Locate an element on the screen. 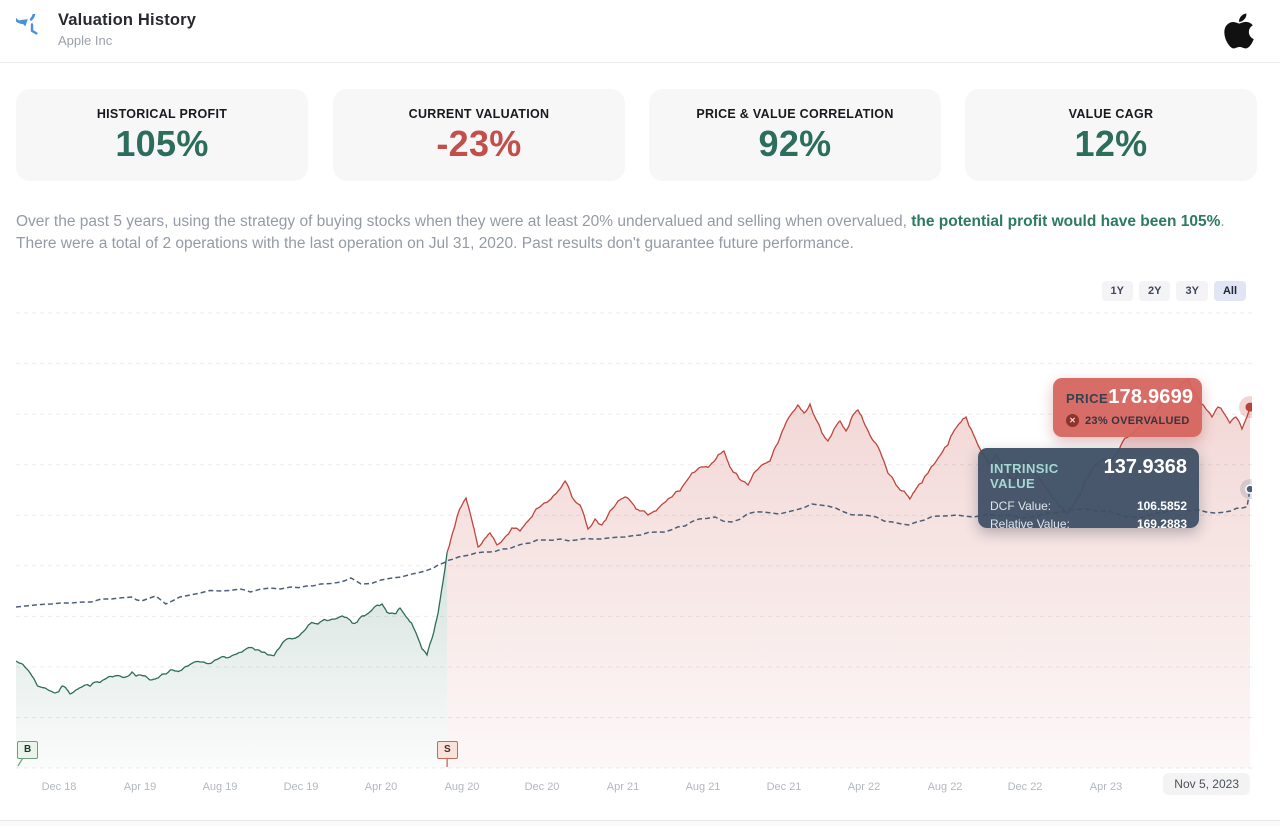  x-tick: Aug 19 is located at coordinates (220, 787).